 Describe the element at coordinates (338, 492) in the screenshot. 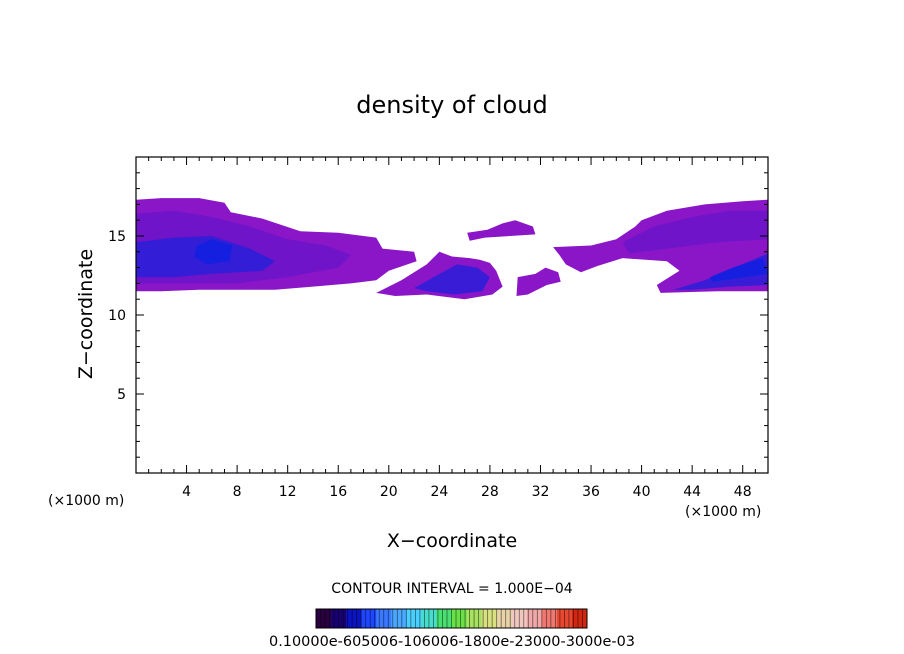

I see `x-tick-label: 16` at that location.